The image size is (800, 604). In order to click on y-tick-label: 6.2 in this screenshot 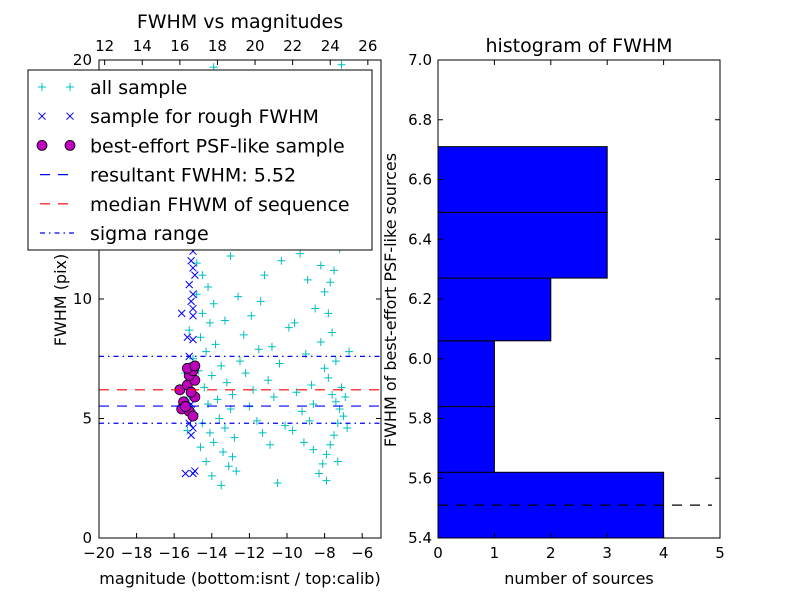, I will do `click(420, 299)`.